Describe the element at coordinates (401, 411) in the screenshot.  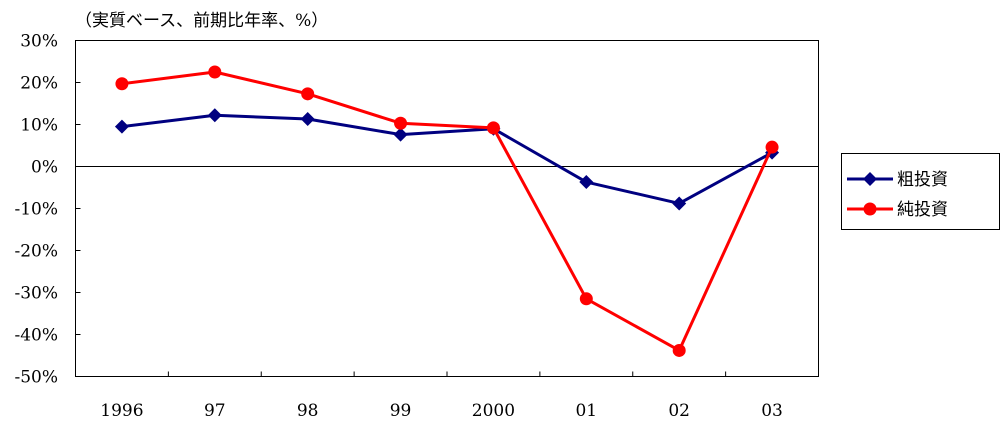
I see `x-tick-label: 99` at that location.